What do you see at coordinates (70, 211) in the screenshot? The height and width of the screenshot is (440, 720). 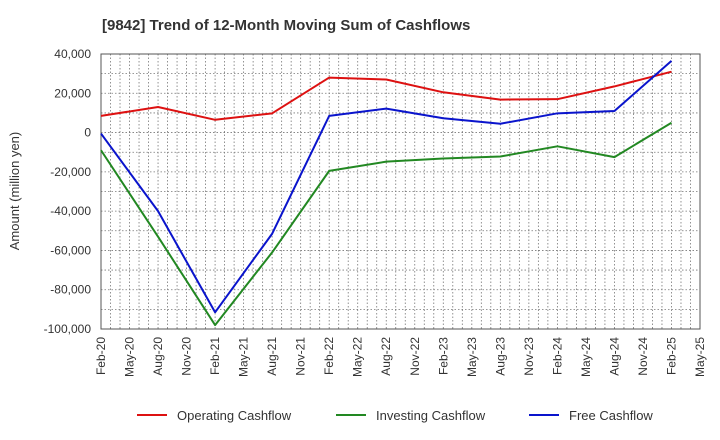 I see `y-tick-label: -40,000` at bounding box center [70, 211].